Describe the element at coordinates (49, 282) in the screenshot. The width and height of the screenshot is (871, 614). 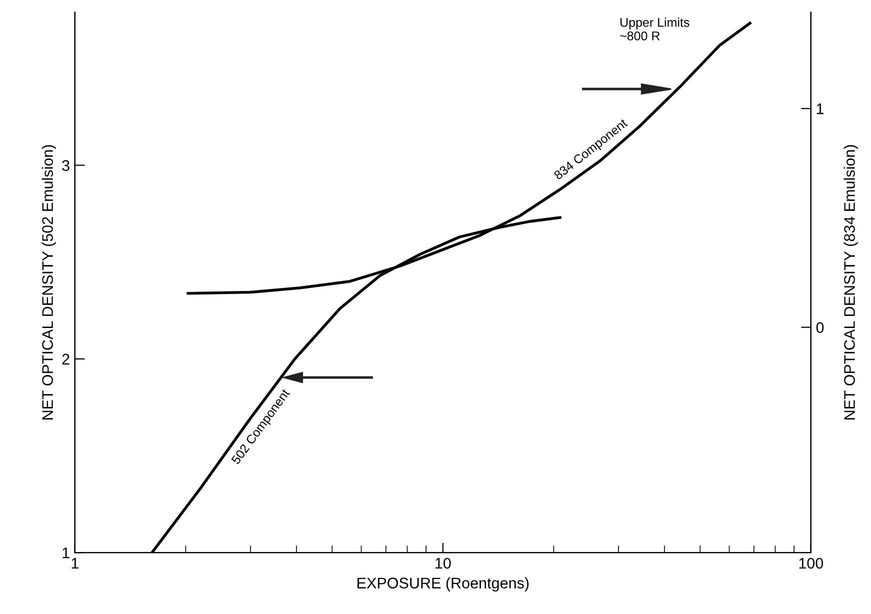
I see `y-axis-title: NET OPTICAL DENSITY (502 Emulsion)` at that location.